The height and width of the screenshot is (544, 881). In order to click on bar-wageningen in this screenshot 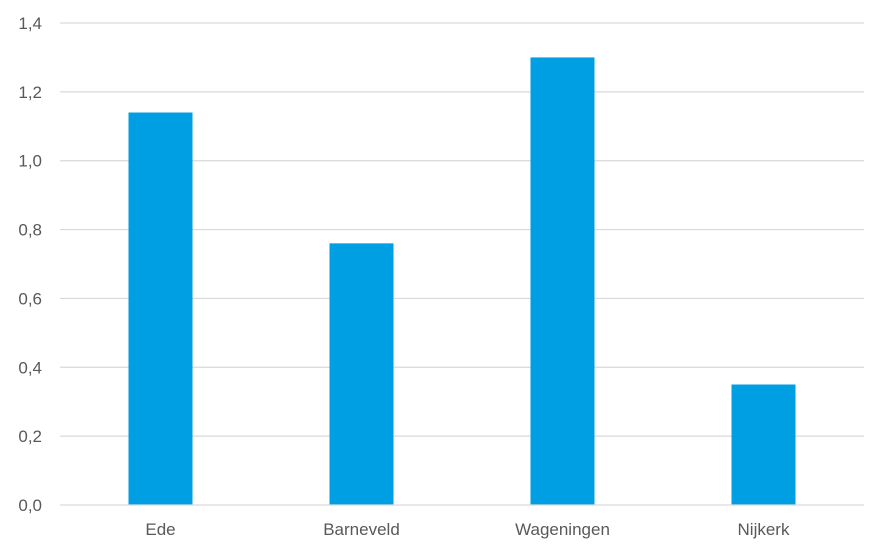, I will do `click(562, 281)`.